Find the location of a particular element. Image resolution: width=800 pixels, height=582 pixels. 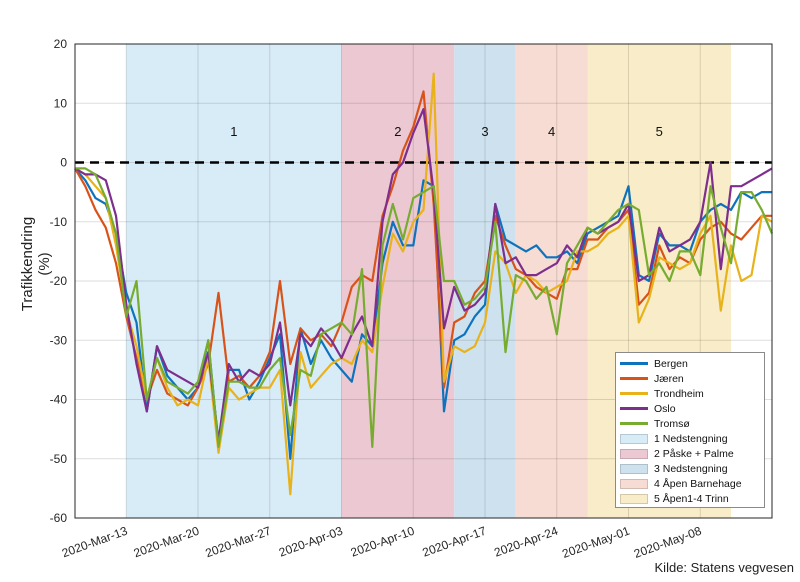

y-tick-label: -20 is located at coordinates (59, 281).